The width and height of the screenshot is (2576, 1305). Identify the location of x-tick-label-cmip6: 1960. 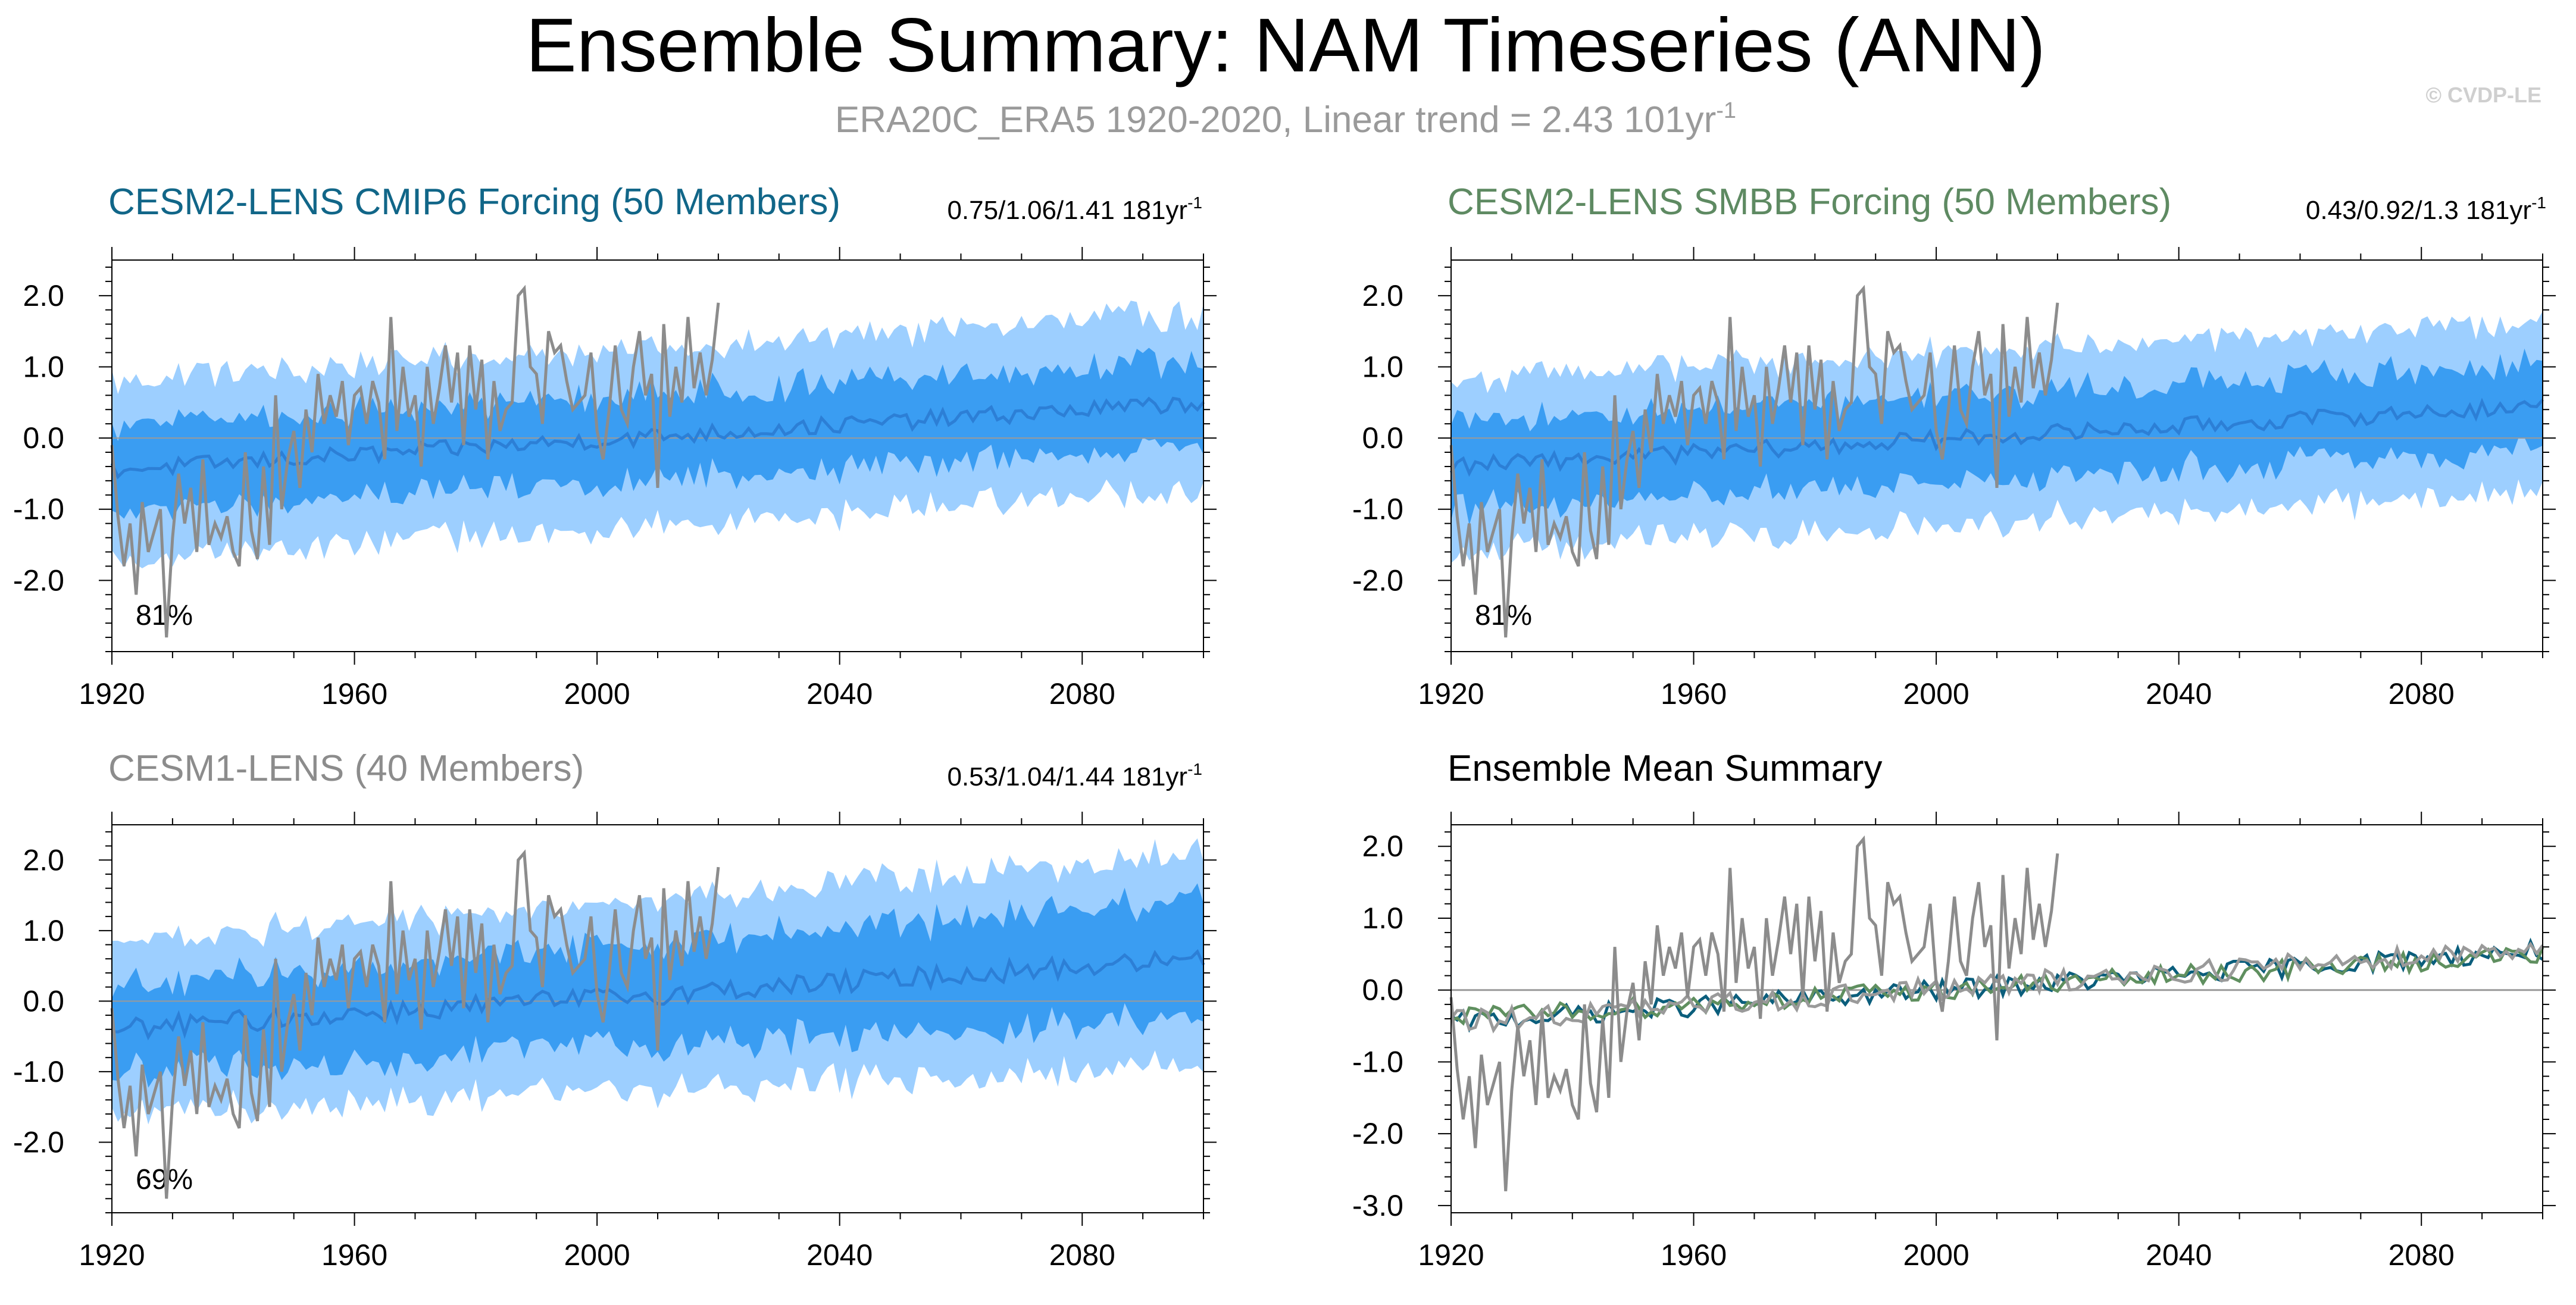
(354, 694).